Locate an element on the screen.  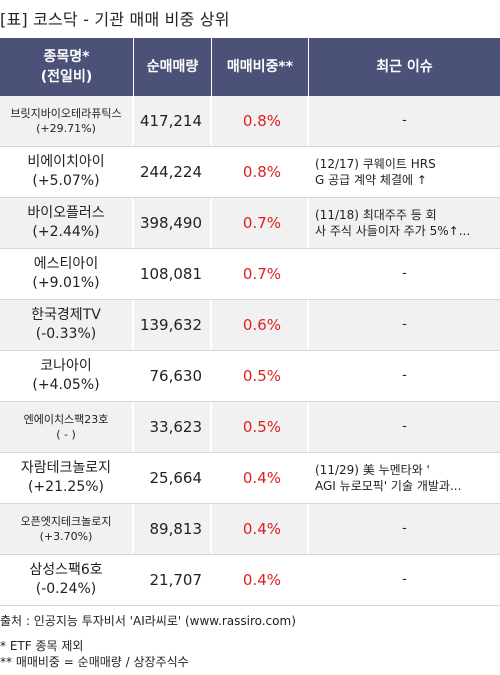
source-note: 출처 : 인공지능 투자비서 'AI라씨로' (www.rassiro.com) is located at coordinates (148, 621).